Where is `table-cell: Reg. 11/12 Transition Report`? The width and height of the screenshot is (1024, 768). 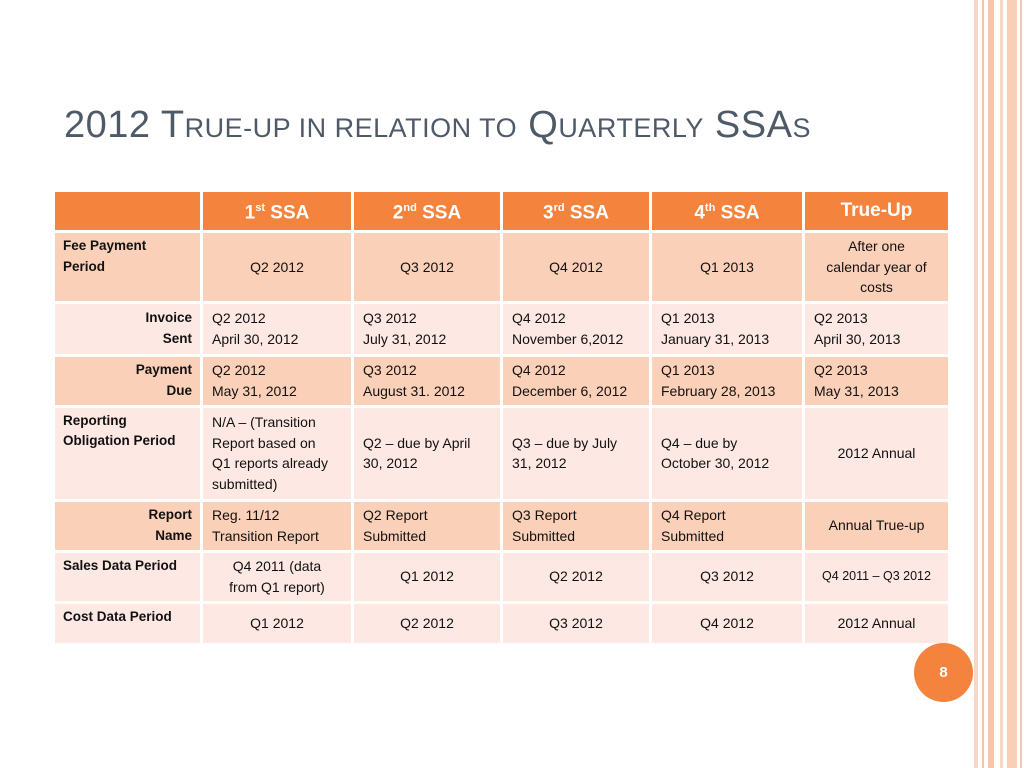
table-cell: Reg. 11/12 Transition Report is located at coordinates (277, 525).